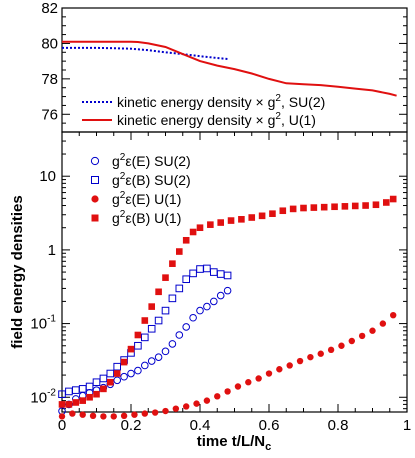 This screenshot has width=415, height=458. Describe the element at coordinates (52, 250) in the screenshot. I see `ytick-label: 1` at that location.